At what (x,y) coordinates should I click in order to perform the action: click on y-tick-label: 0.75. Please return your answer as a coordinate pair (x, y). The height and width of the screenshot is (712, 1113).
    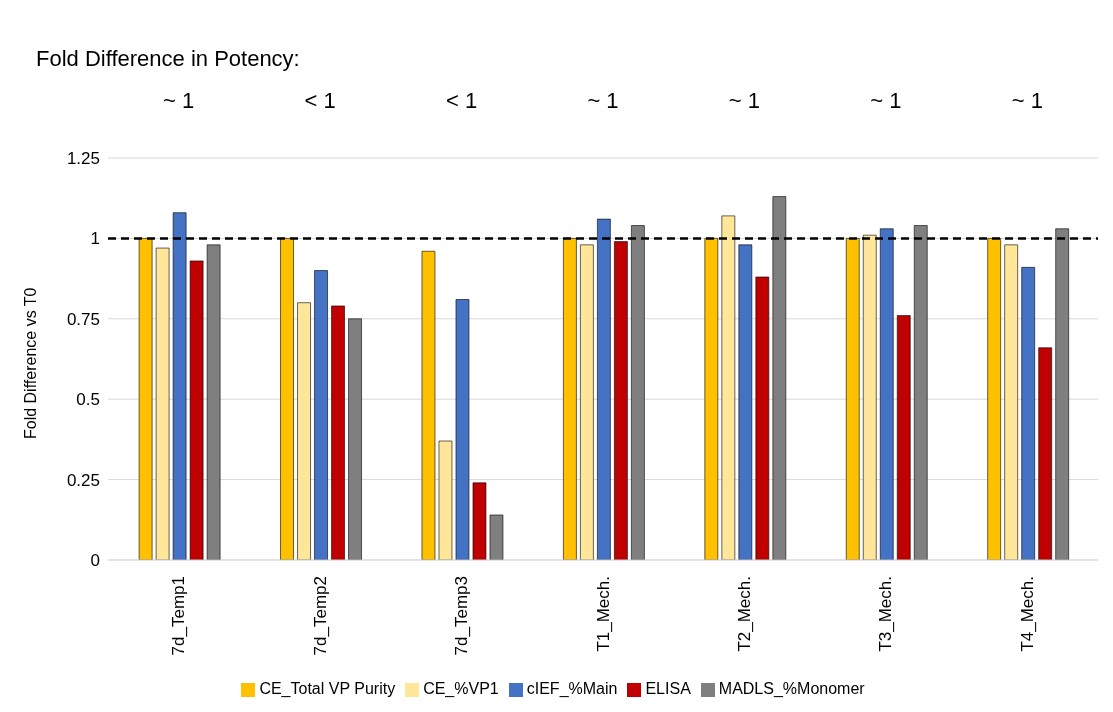
    Looking at the image, I should click on (83, 319).